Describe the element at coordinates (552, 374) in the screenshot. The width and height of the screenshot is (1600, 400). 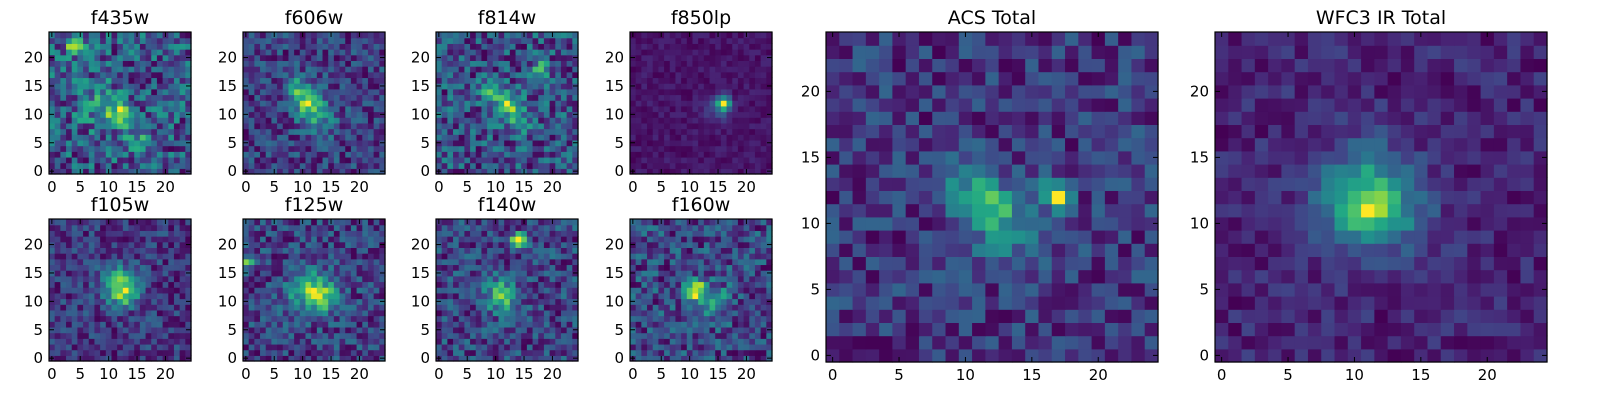
I see `x-tick-label: 20` at that location.